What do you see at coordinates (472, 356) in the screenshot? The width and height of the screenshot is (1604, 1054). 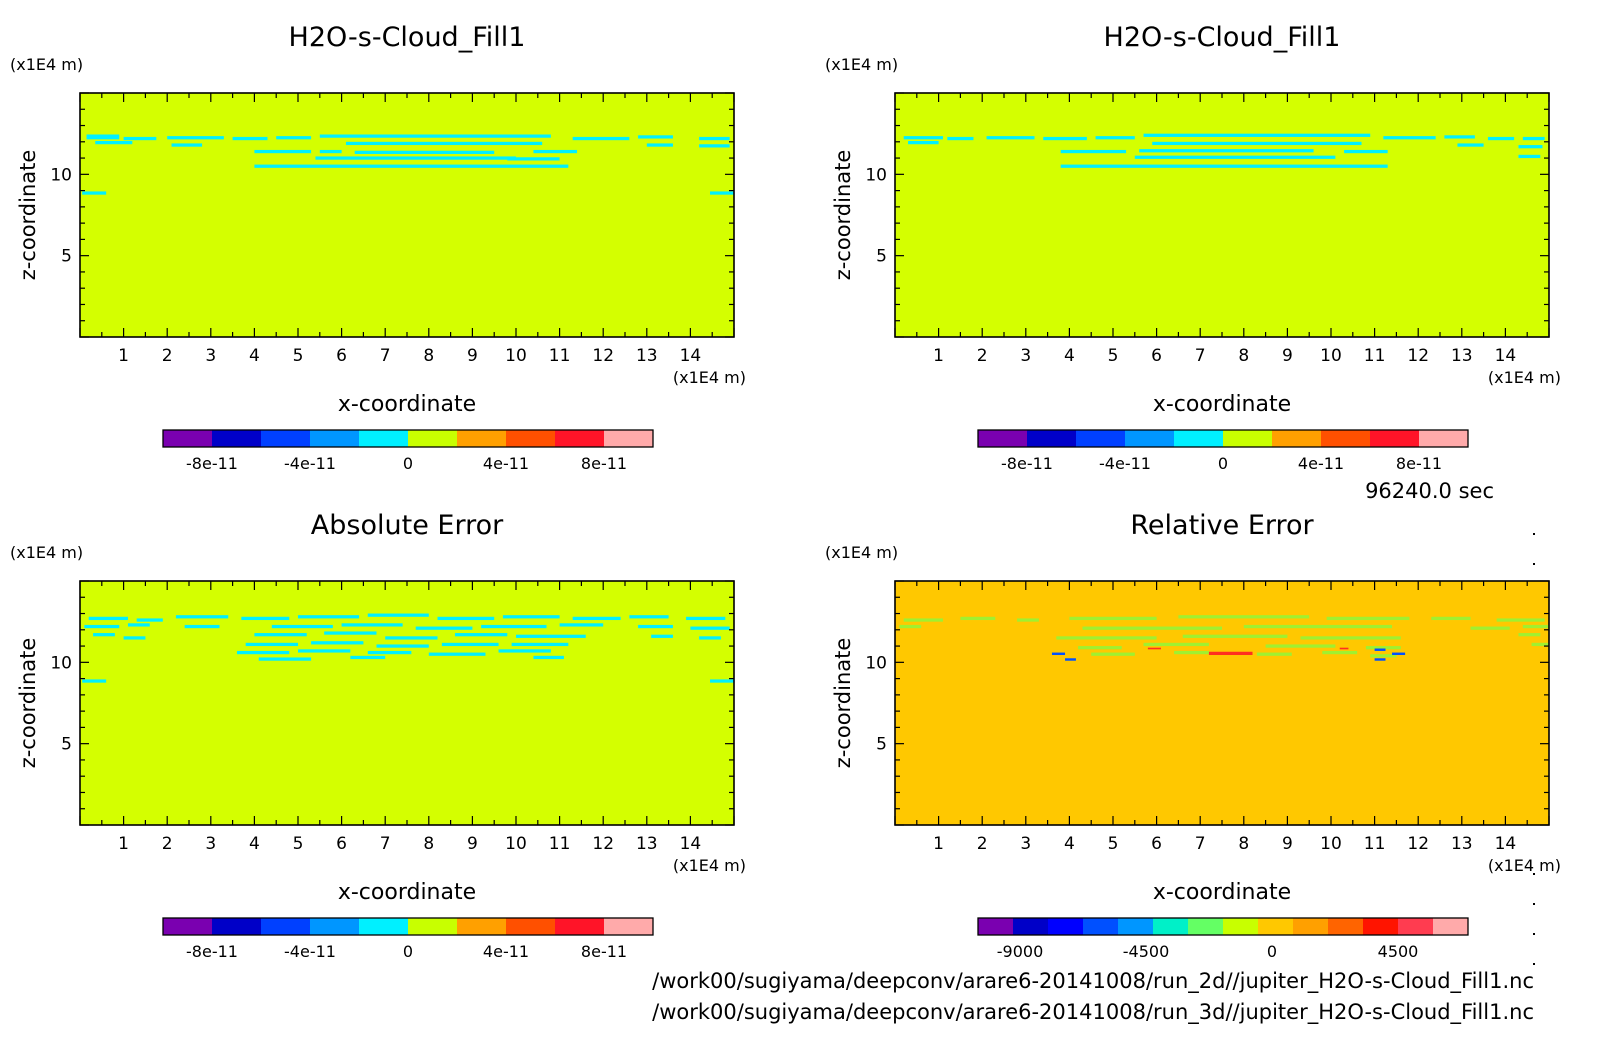 I see `x-tick-label: 9` at bounding box center [472, 356].